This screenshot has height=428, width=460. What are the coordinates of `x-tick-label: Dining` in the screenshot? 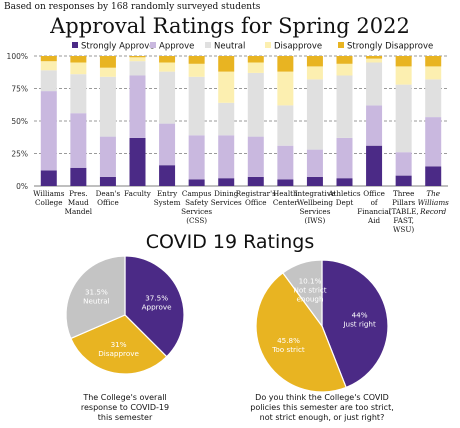 It's located at (226, 193).